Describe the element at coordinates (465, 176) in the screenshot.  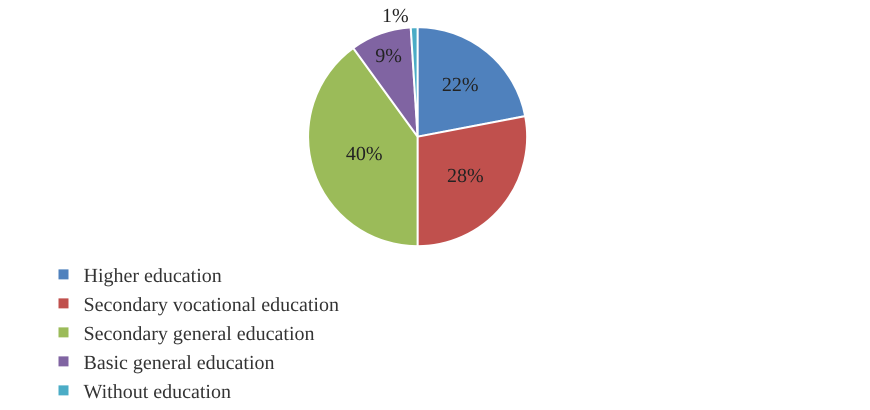
I see `data-label: 28%` at that location.